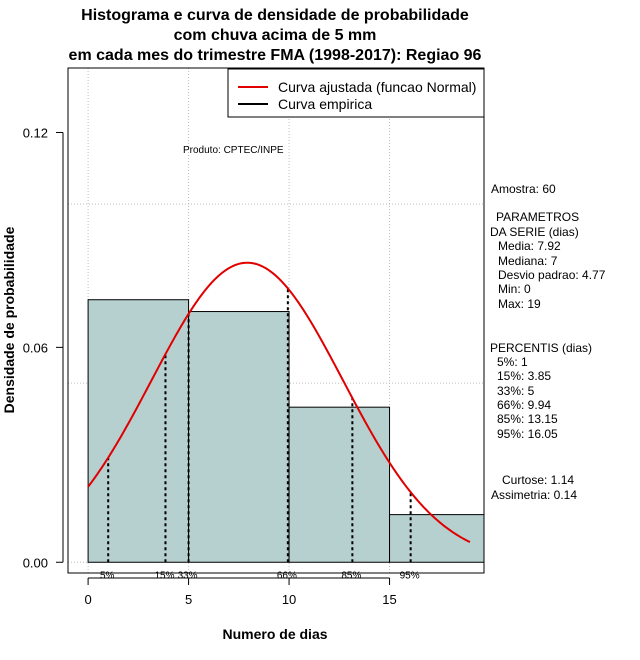  I want to click on percentile-label-4: 85%, so click(351, 575).